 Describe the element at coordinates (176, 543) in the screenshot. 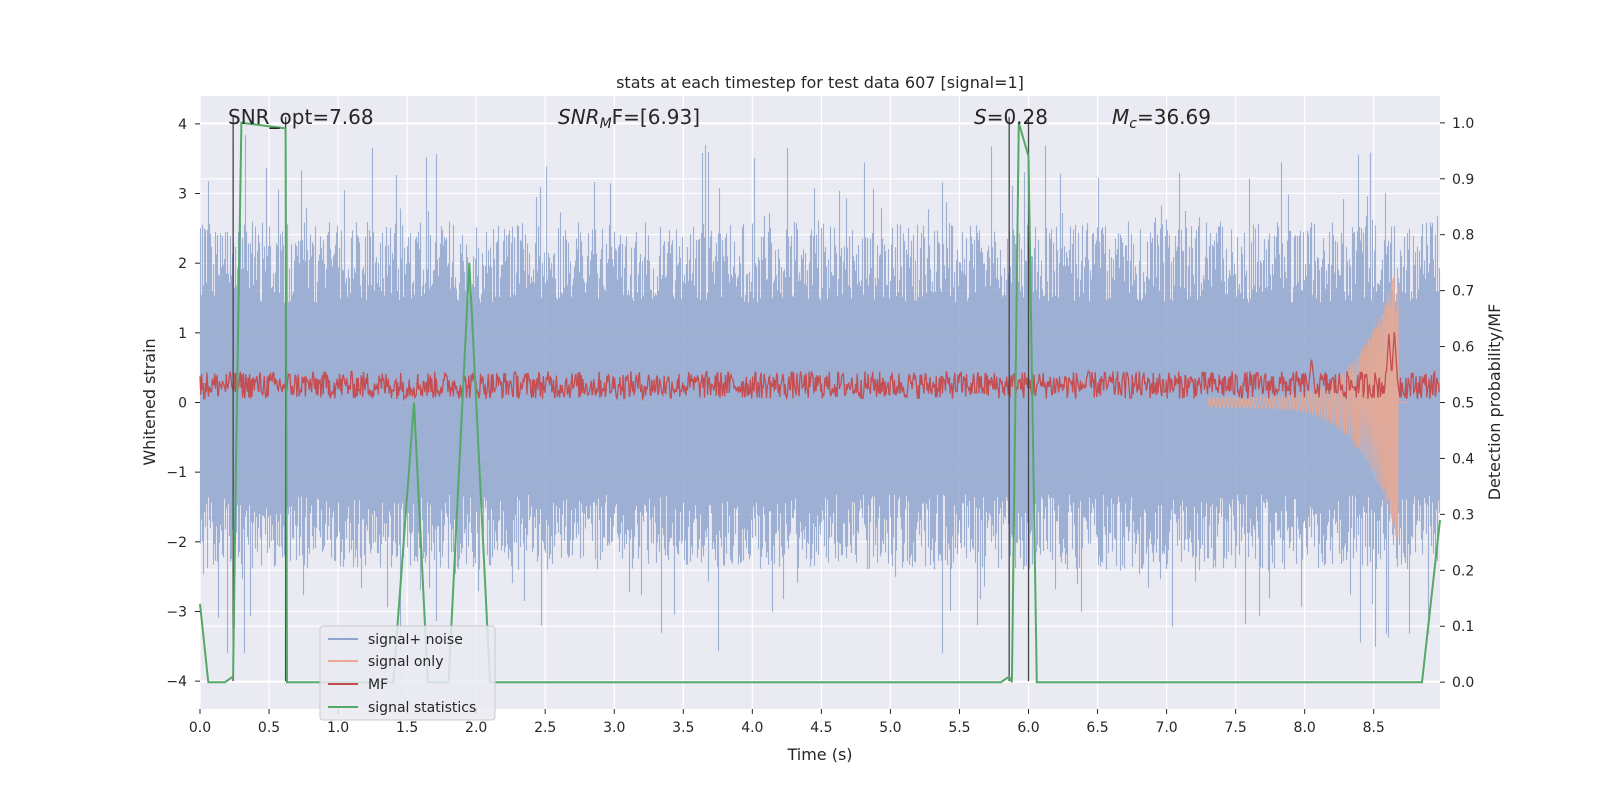

I see `y-left-tick-label: −2` at that location.